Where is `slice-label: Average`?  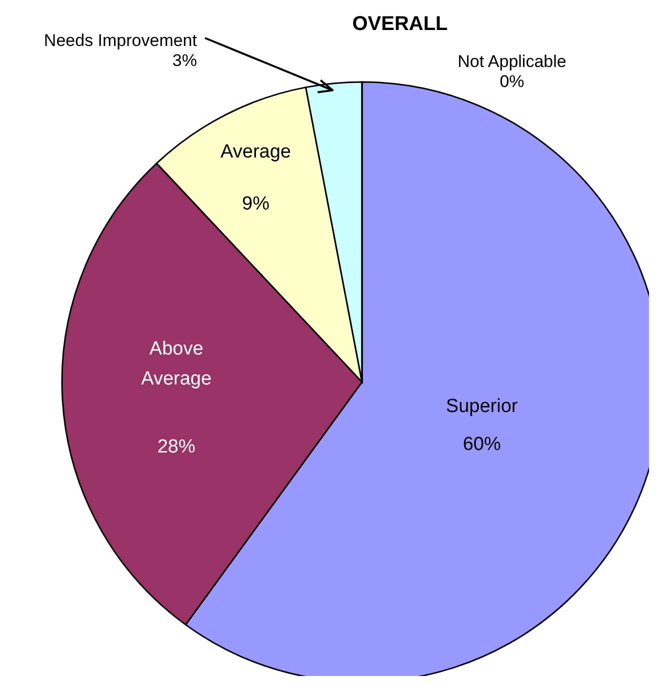 slice-label: Average is located at coordinates (255, 152).